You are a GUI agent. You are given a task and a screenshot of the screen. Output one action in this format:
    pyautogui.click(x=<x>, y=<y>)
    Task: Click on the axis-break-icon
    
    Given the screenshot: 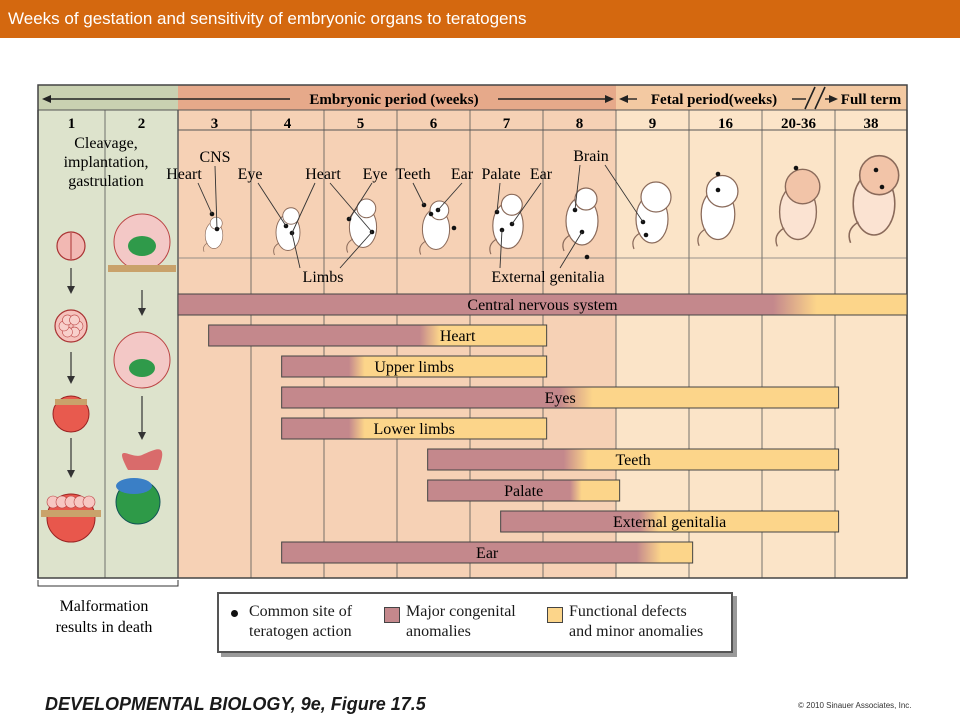 What is the action you would take?
    pyautogui.click(x=815, y=98)
    